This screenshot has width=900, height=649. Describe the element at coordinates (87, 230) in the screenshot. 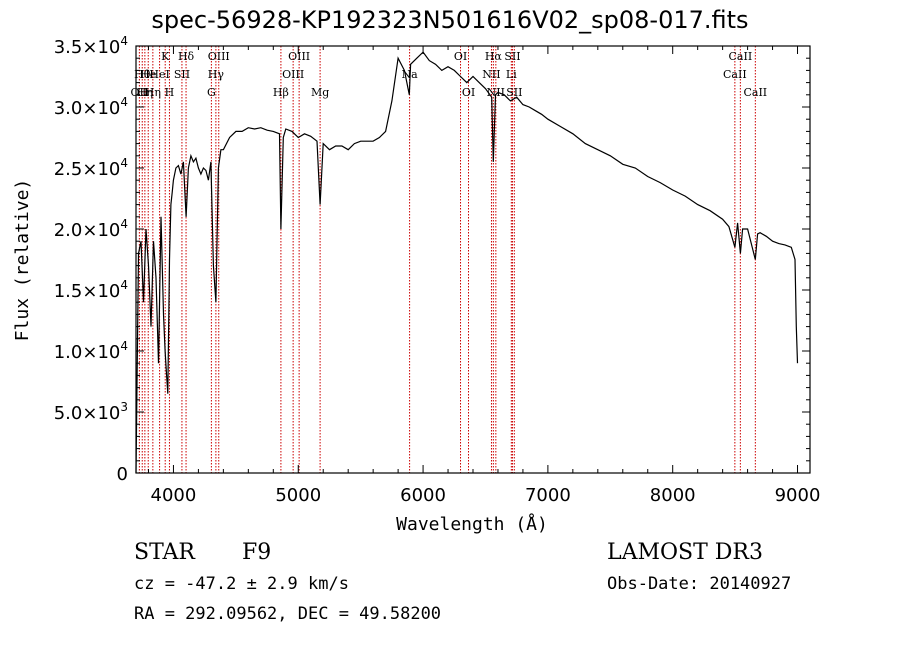

I see `y-tick-mantissa: 2.0×10` at that location.